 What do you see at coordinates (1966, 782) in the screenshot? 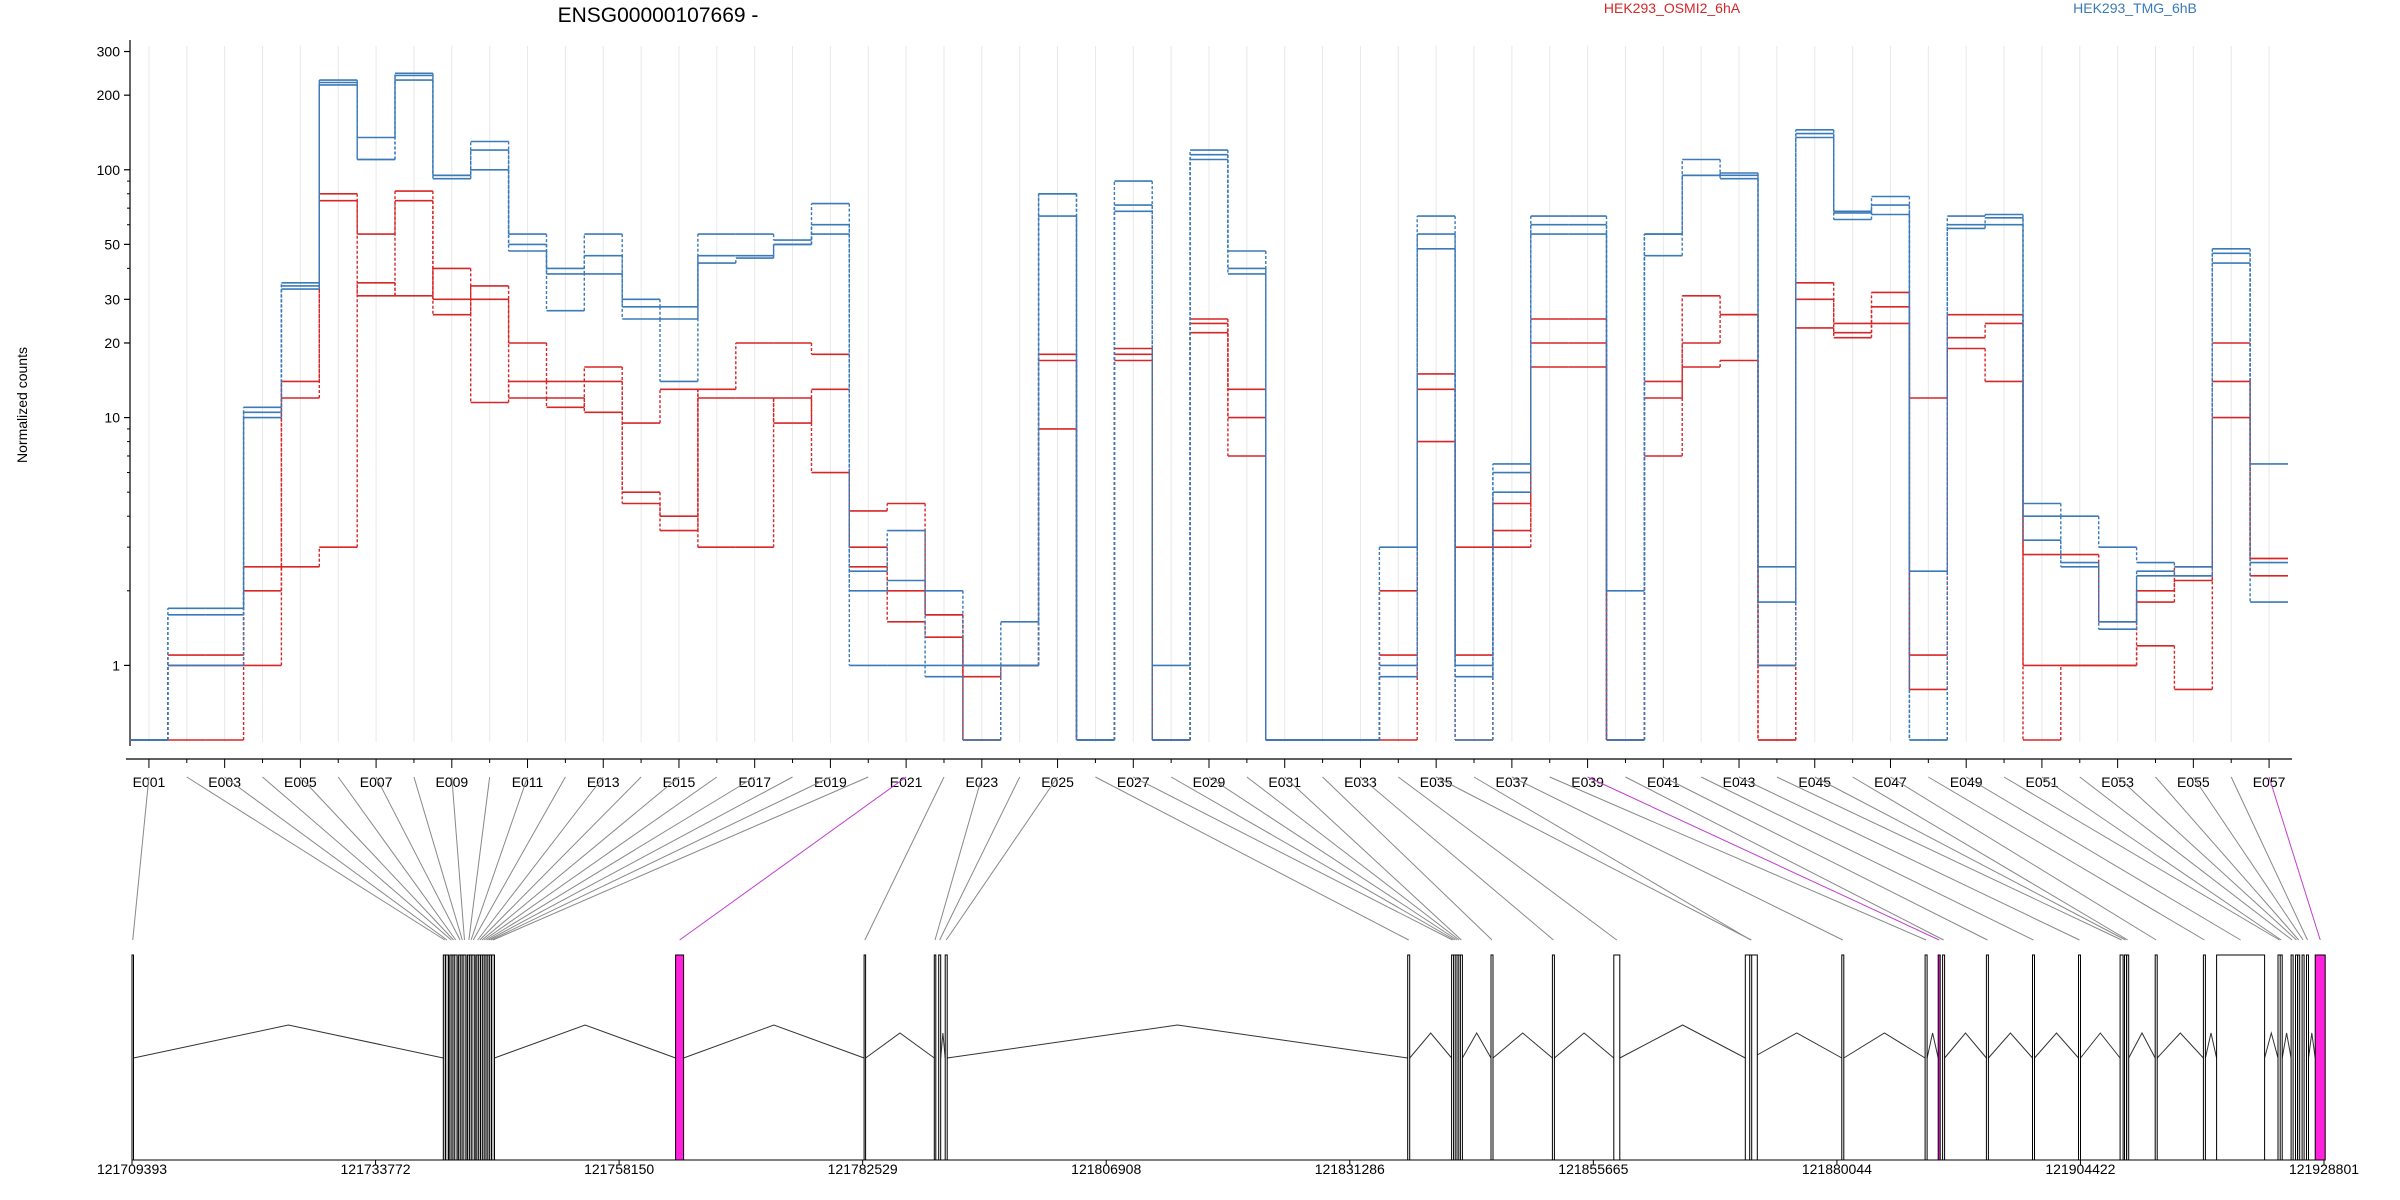
I see `x-tick-label: E049` at bounding box center [1966, 782].